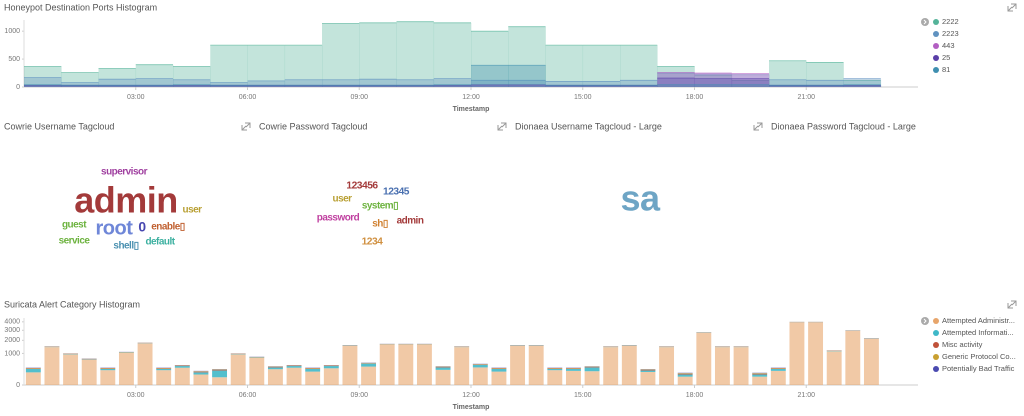  I want to click on legend-label: 2223, so click(950, 33).